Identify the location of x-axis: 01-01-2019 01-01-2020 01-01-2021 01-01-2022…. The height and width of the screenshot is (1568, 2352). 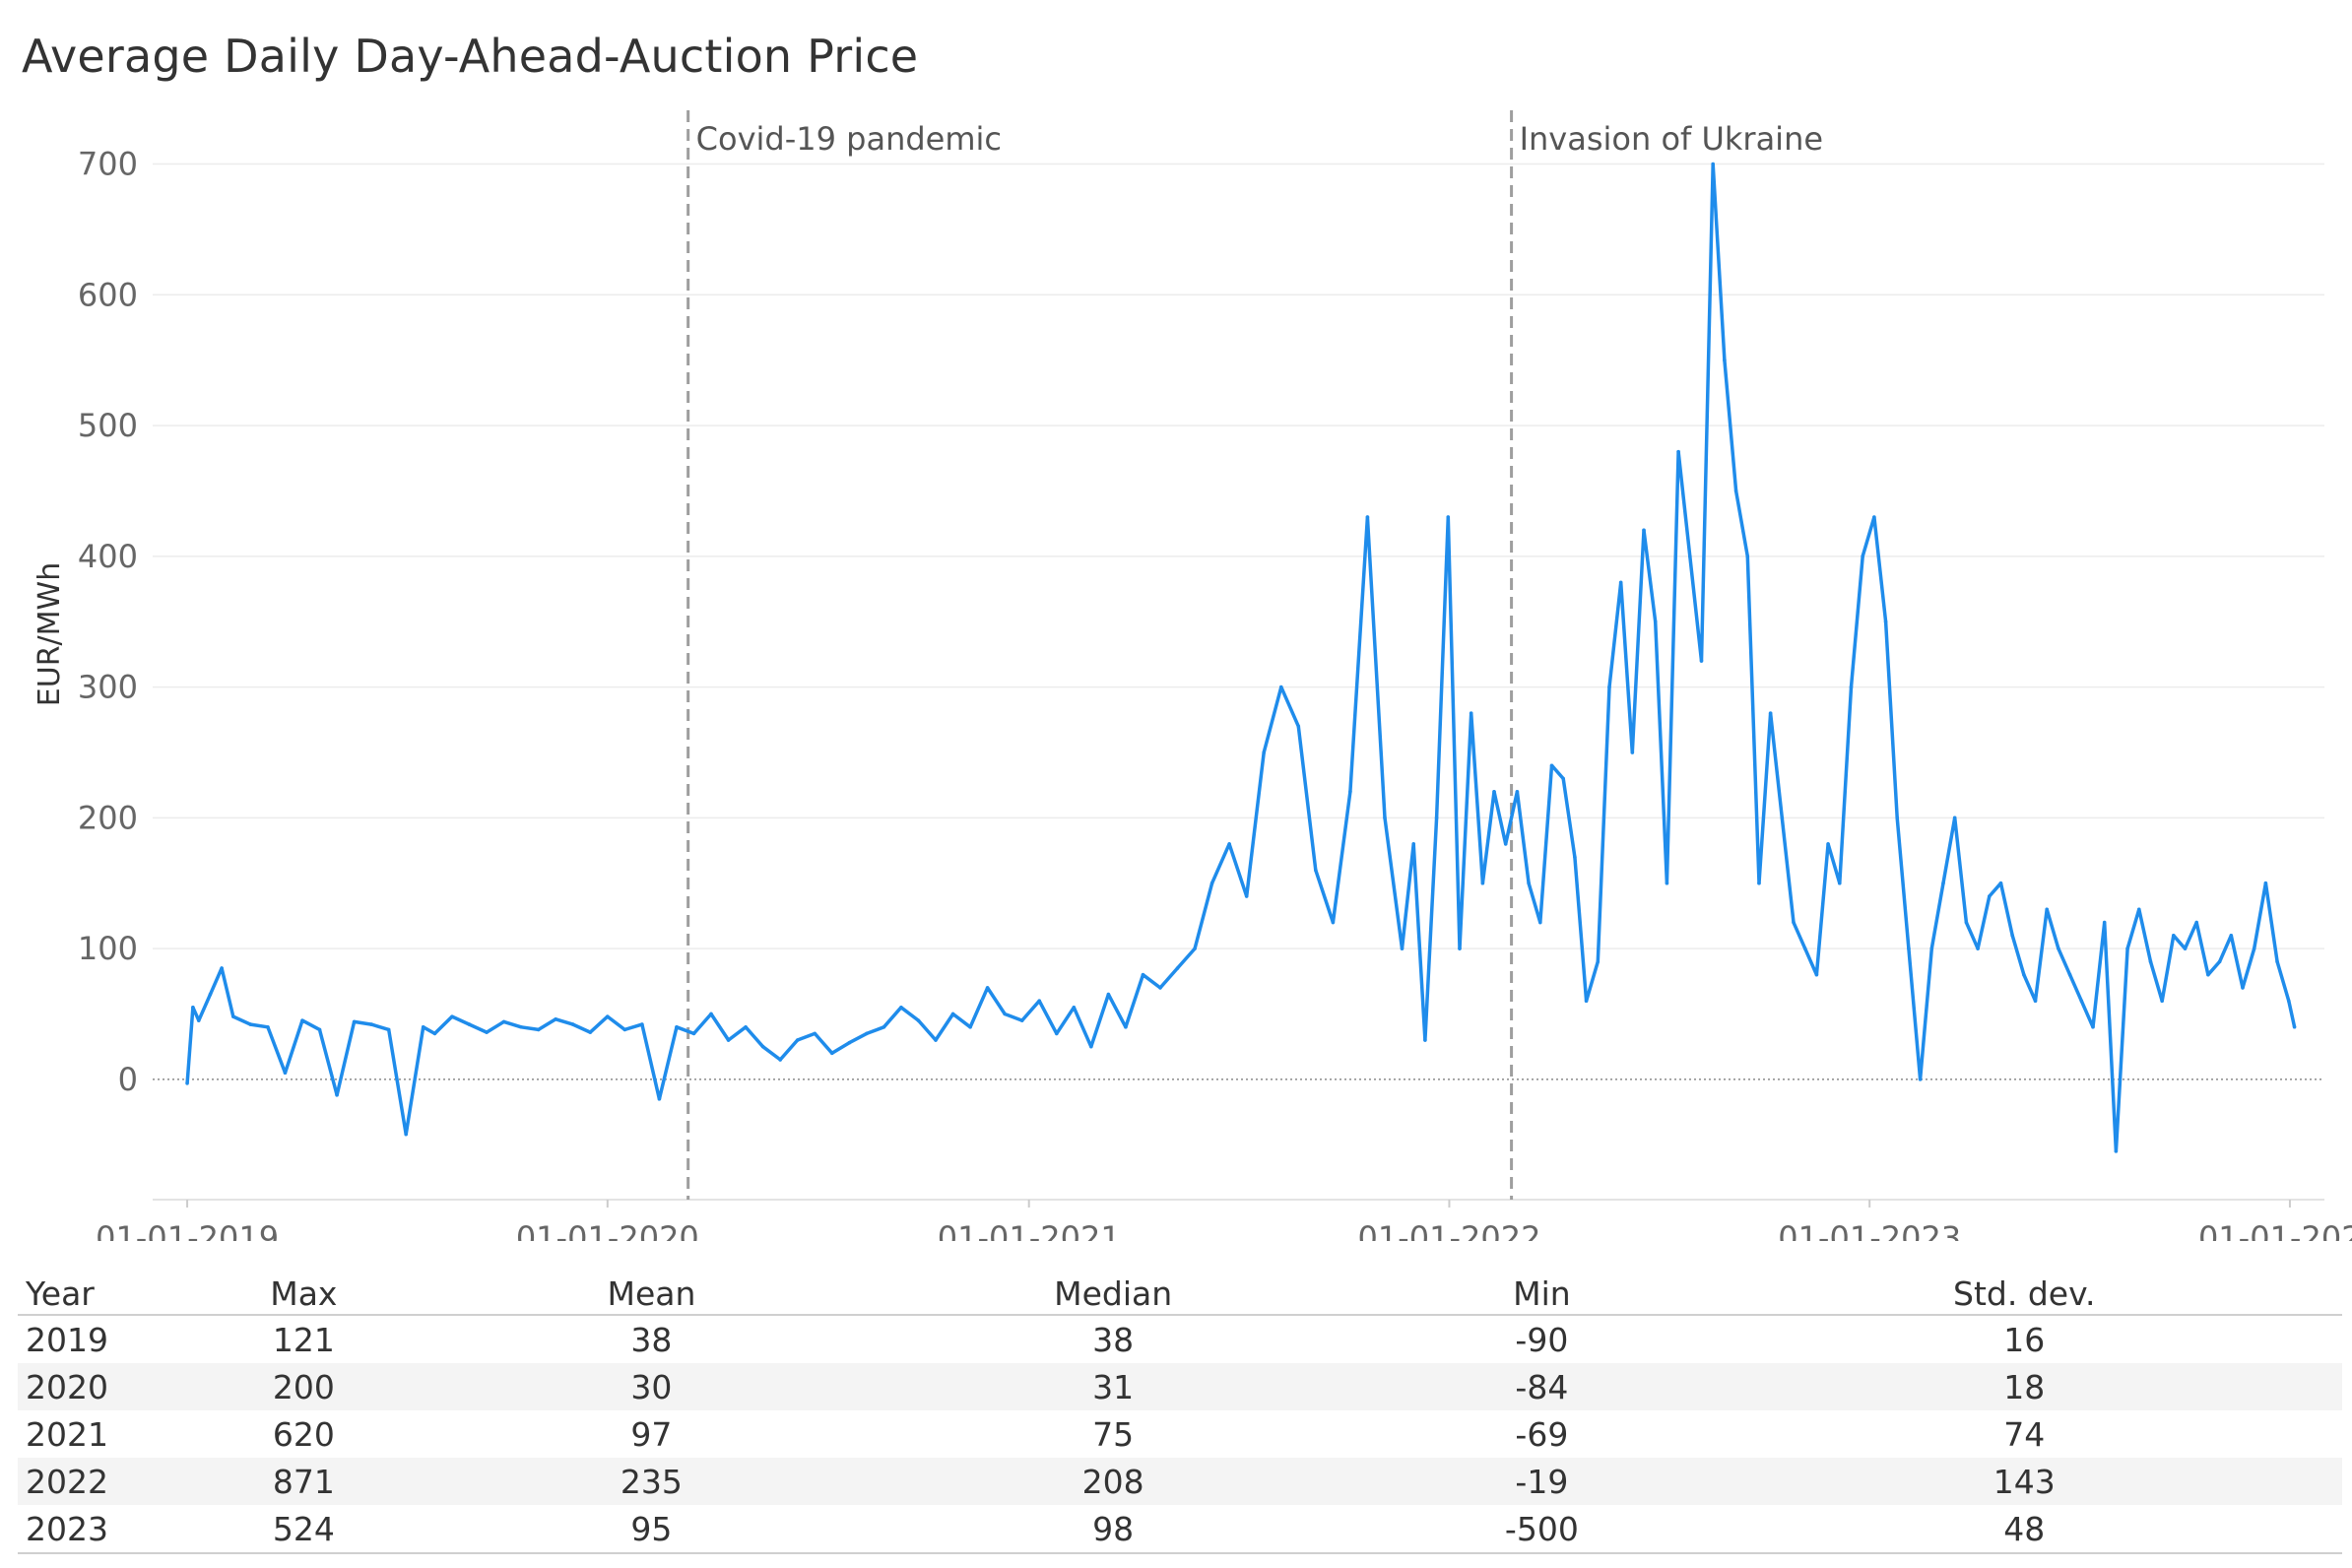
(1224, 1220).